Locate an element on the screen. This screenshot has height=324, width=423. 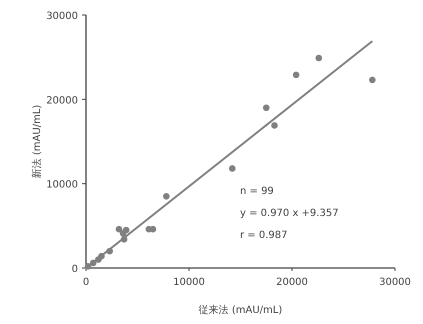
x-tick-label: 10000 is located at coordinates (189, 282).